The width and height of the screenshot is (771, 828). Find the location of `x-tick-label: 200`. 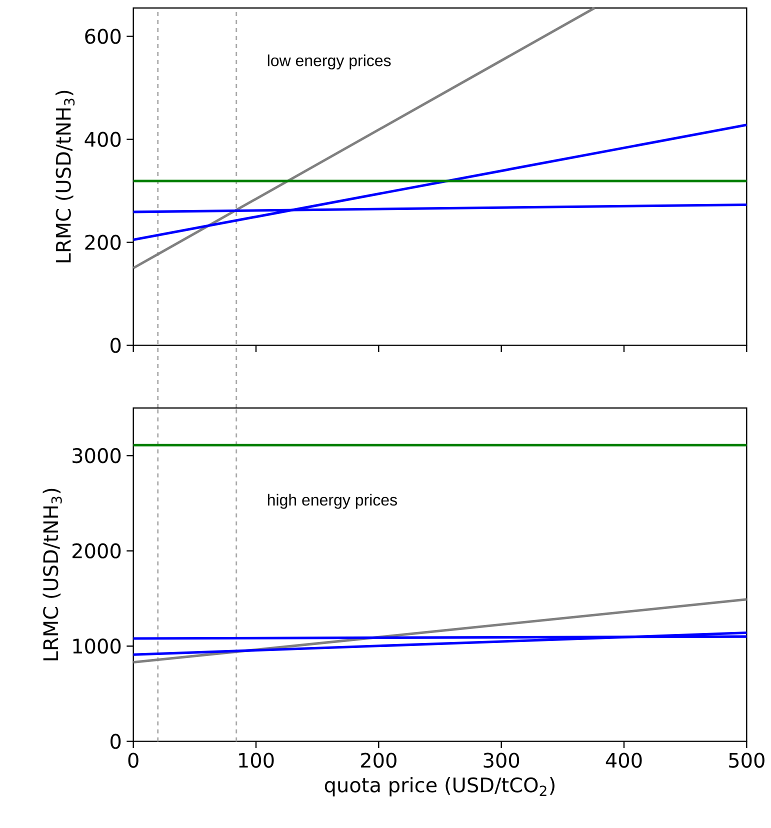

x-tick-label: 200 is located at coordinates (379, 760).